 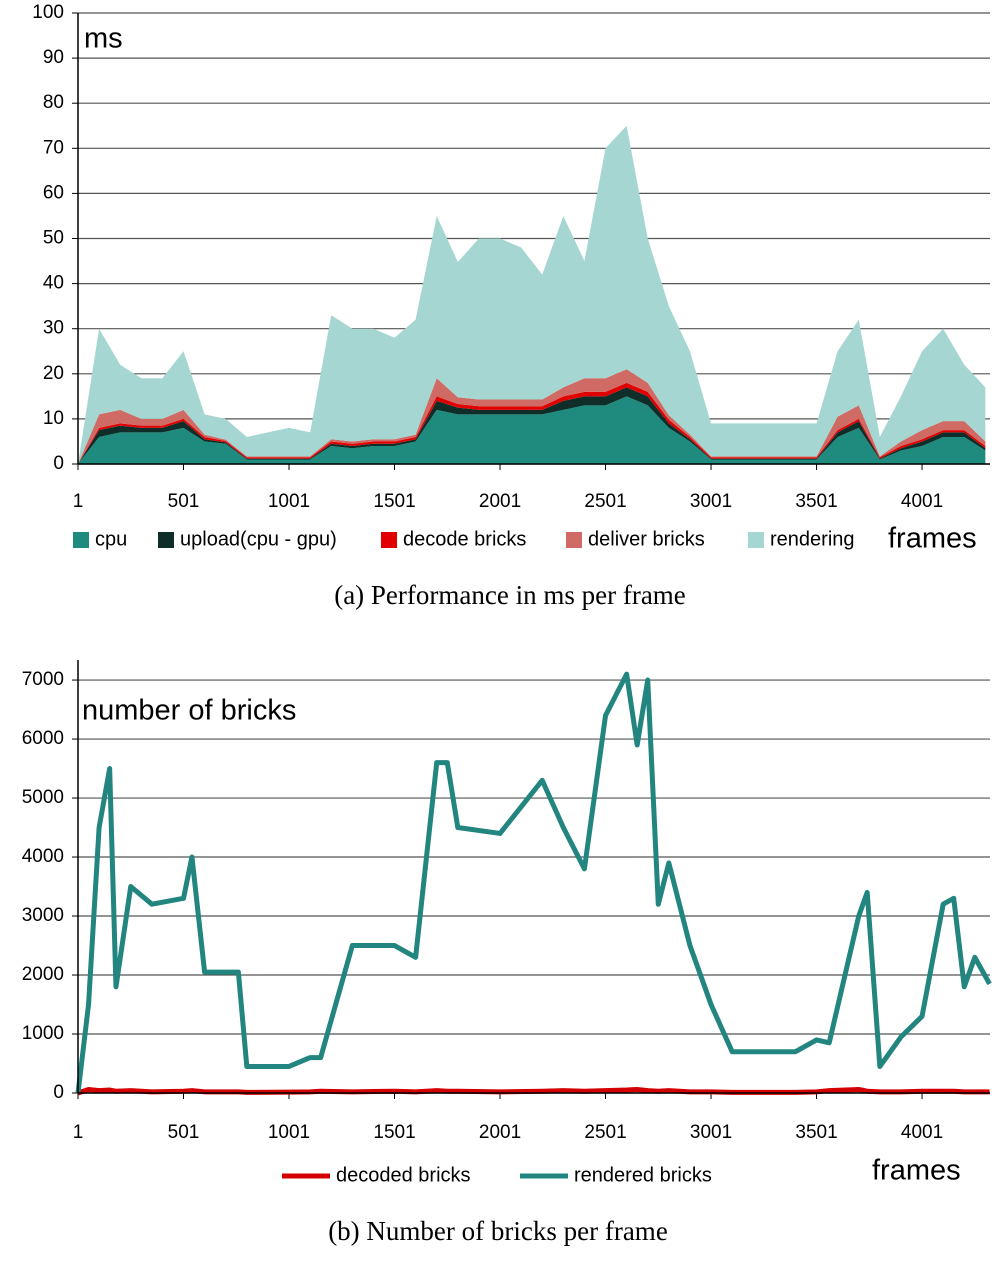 I want to click on area, so click(x=532, y=430).